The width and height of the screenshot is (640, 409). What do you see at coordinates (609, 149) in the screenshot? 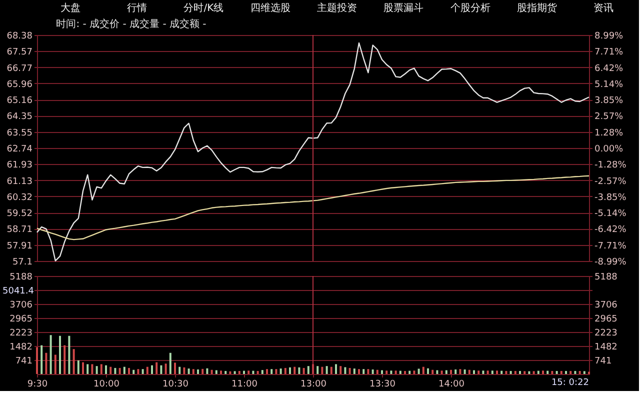
I see `y2-tick-label: 0.00%` at bounding box center [609, 149].